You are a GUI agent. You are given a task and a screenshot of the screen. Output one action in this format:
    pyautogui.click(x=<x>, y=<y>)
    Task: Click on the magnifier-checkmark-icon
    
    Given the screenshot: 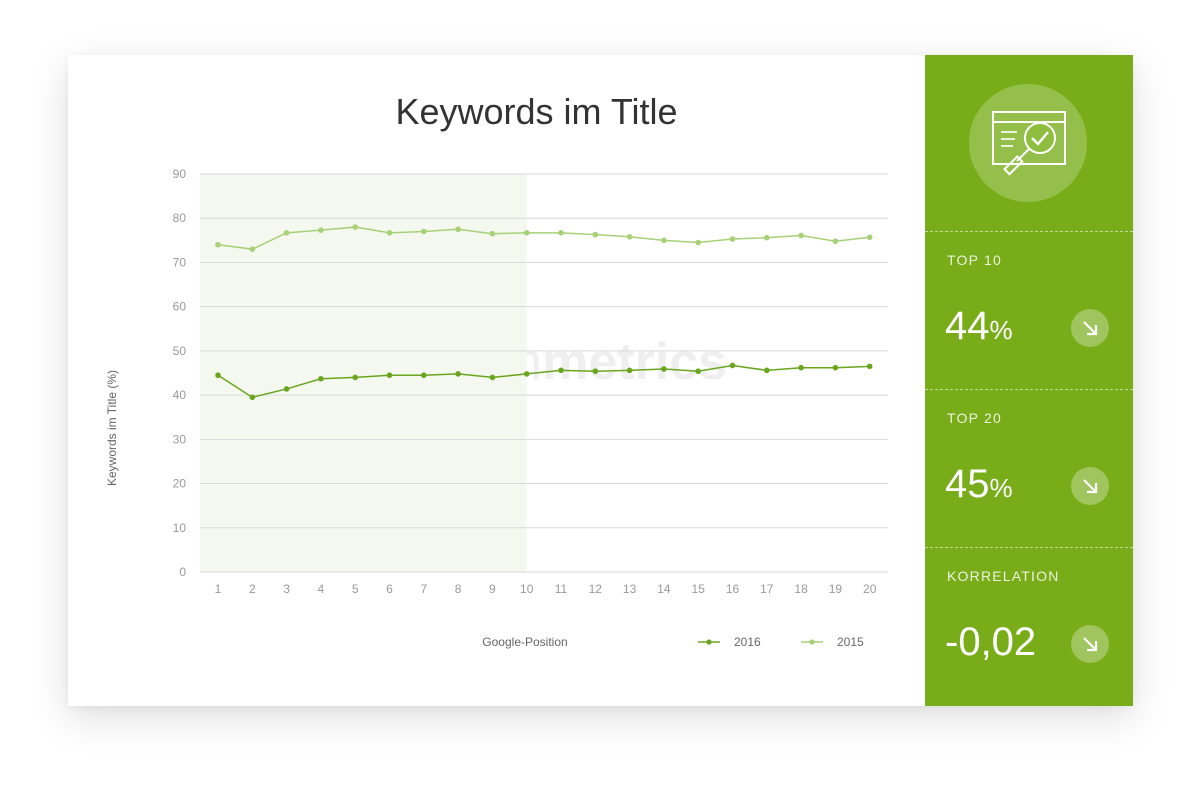 What is the action you would take?
    pyautogui.click(x=1028, y=143)
    